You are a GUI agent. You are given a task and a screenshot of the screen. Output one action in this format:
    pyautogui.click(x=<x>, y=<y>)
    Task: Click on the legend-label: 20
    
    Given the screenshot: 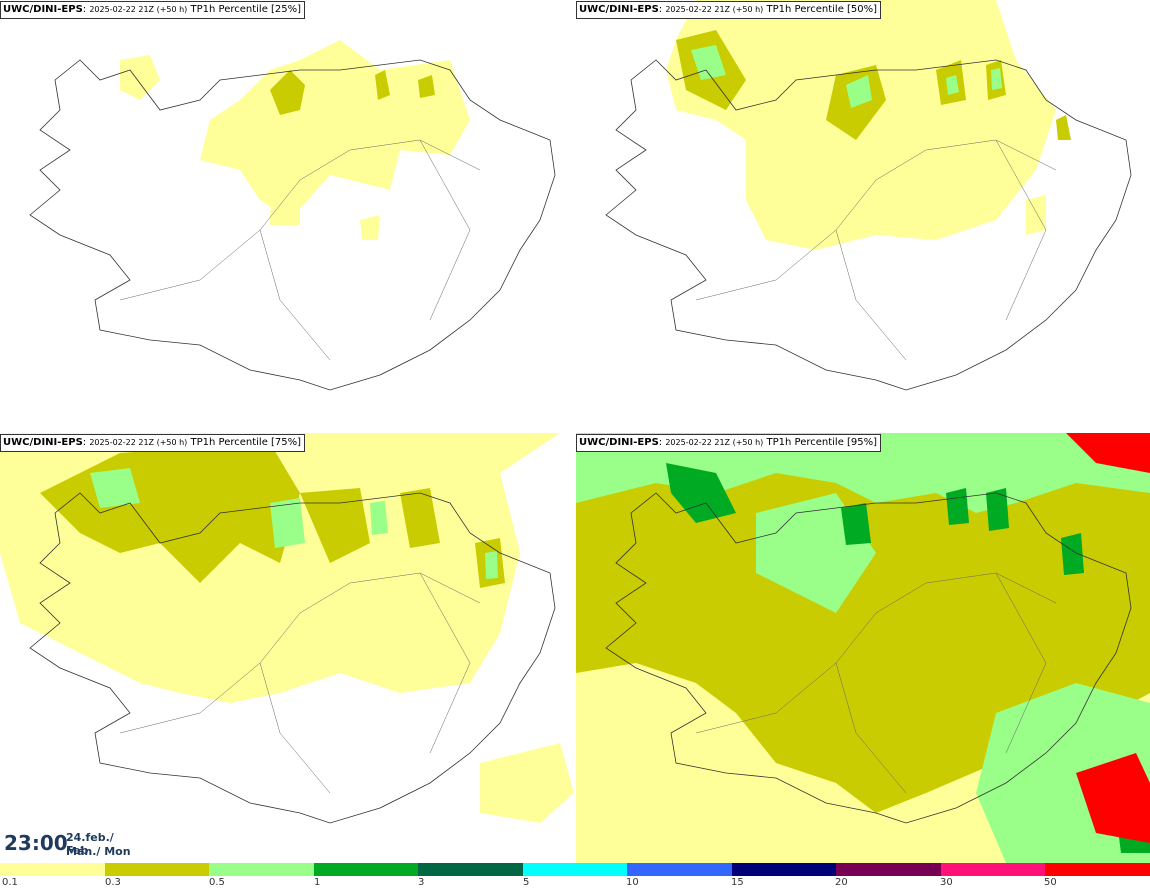 What is the action you would take?
    pyautogui.click(x=841, y=882)
    